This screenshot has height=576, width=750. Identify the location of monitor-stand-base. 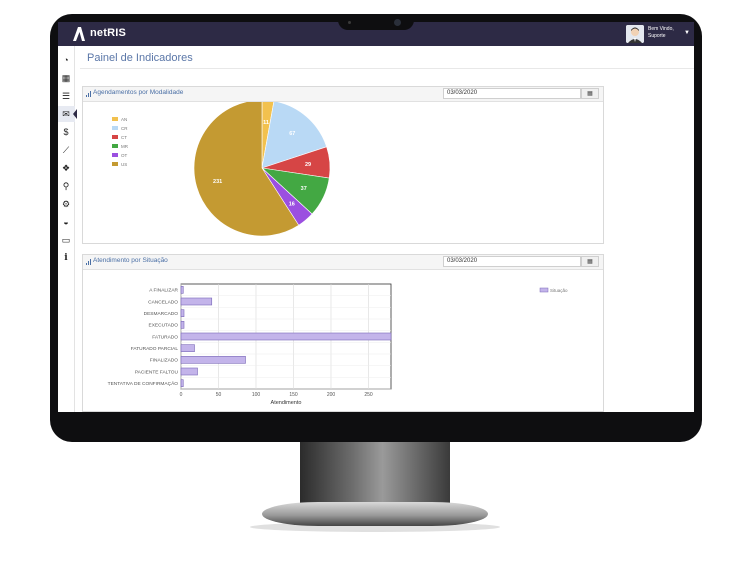
(375, 514).